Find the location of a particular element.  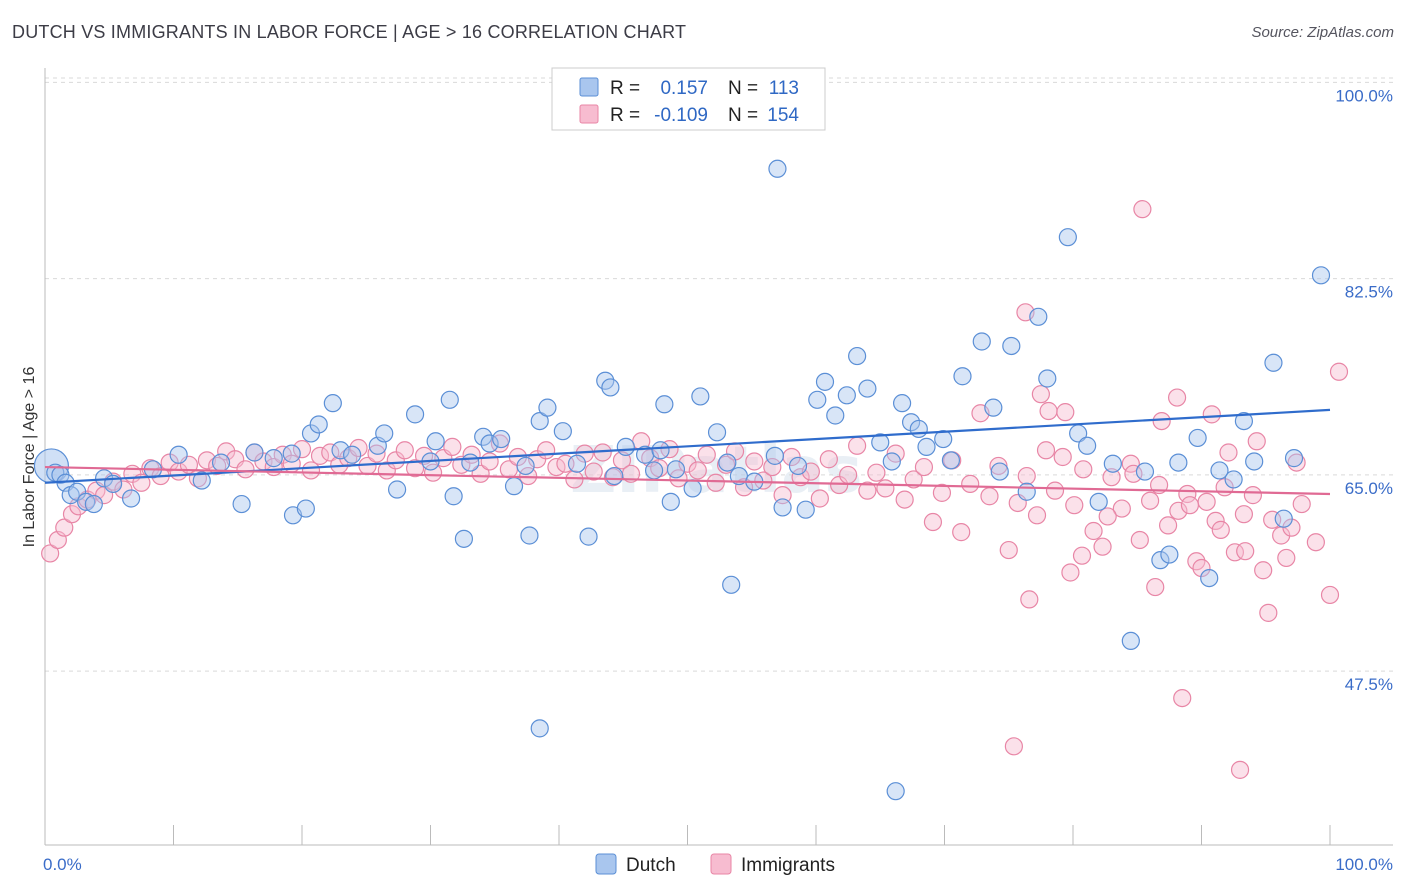

trend-lines is located at coordinates (687, 452).